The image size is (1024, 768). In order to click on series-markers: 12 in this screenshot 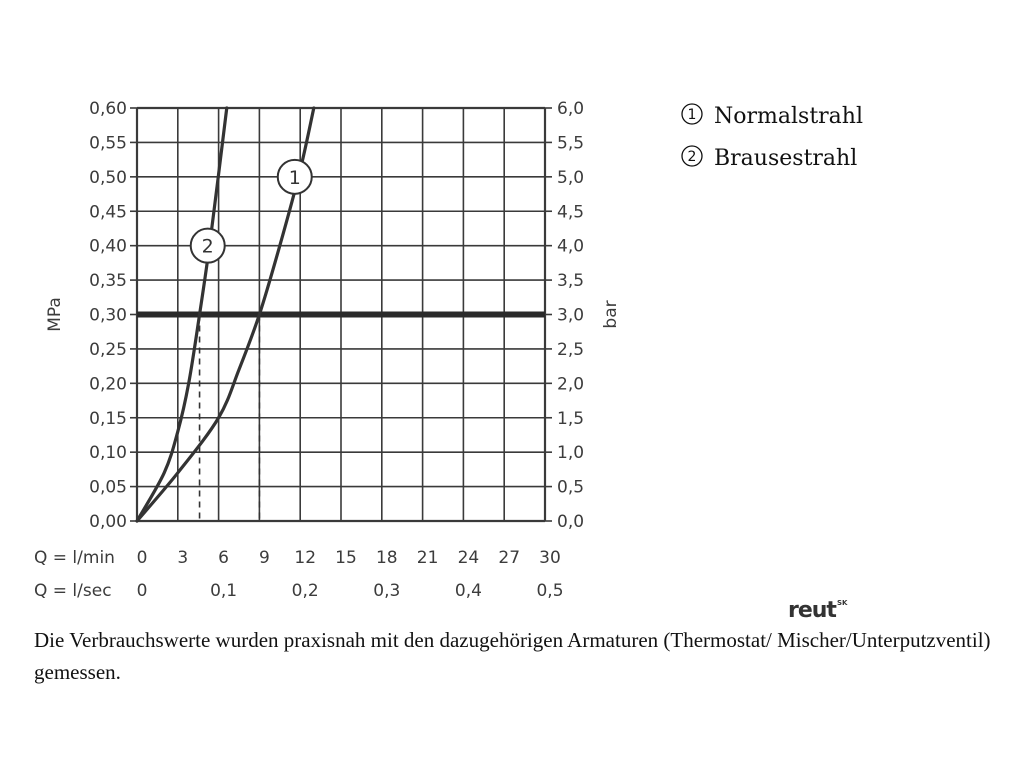, I will do `click(251, 211)`.